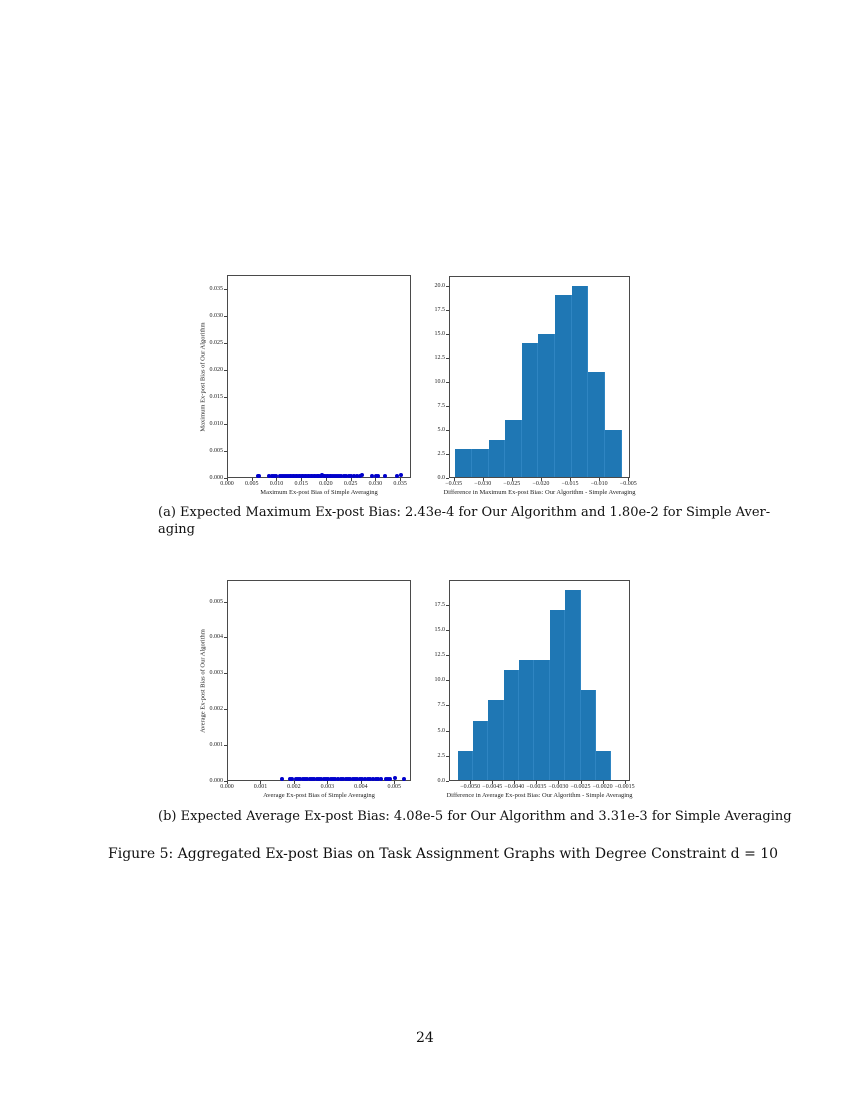 The height and width of the screenshot is (1100, 850). Describe the element at coordinates (599, 484) in the screenshot. I see `x-tick-label: −0.010` at that location.